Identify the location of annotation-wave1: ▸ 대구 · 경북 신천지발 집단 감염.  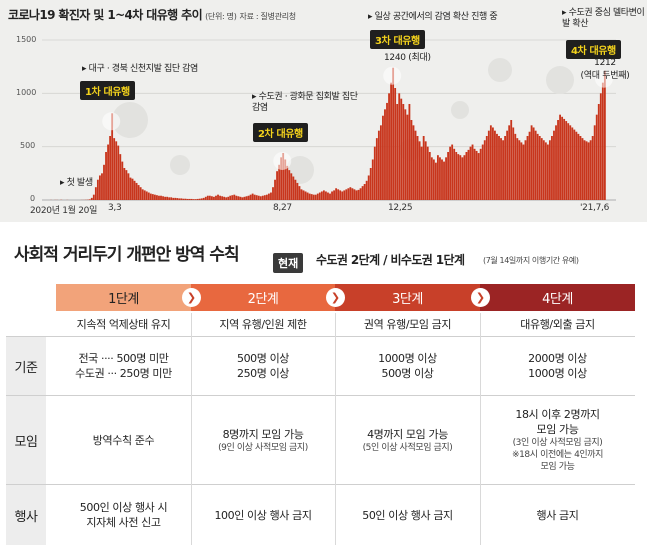
(140, 69).